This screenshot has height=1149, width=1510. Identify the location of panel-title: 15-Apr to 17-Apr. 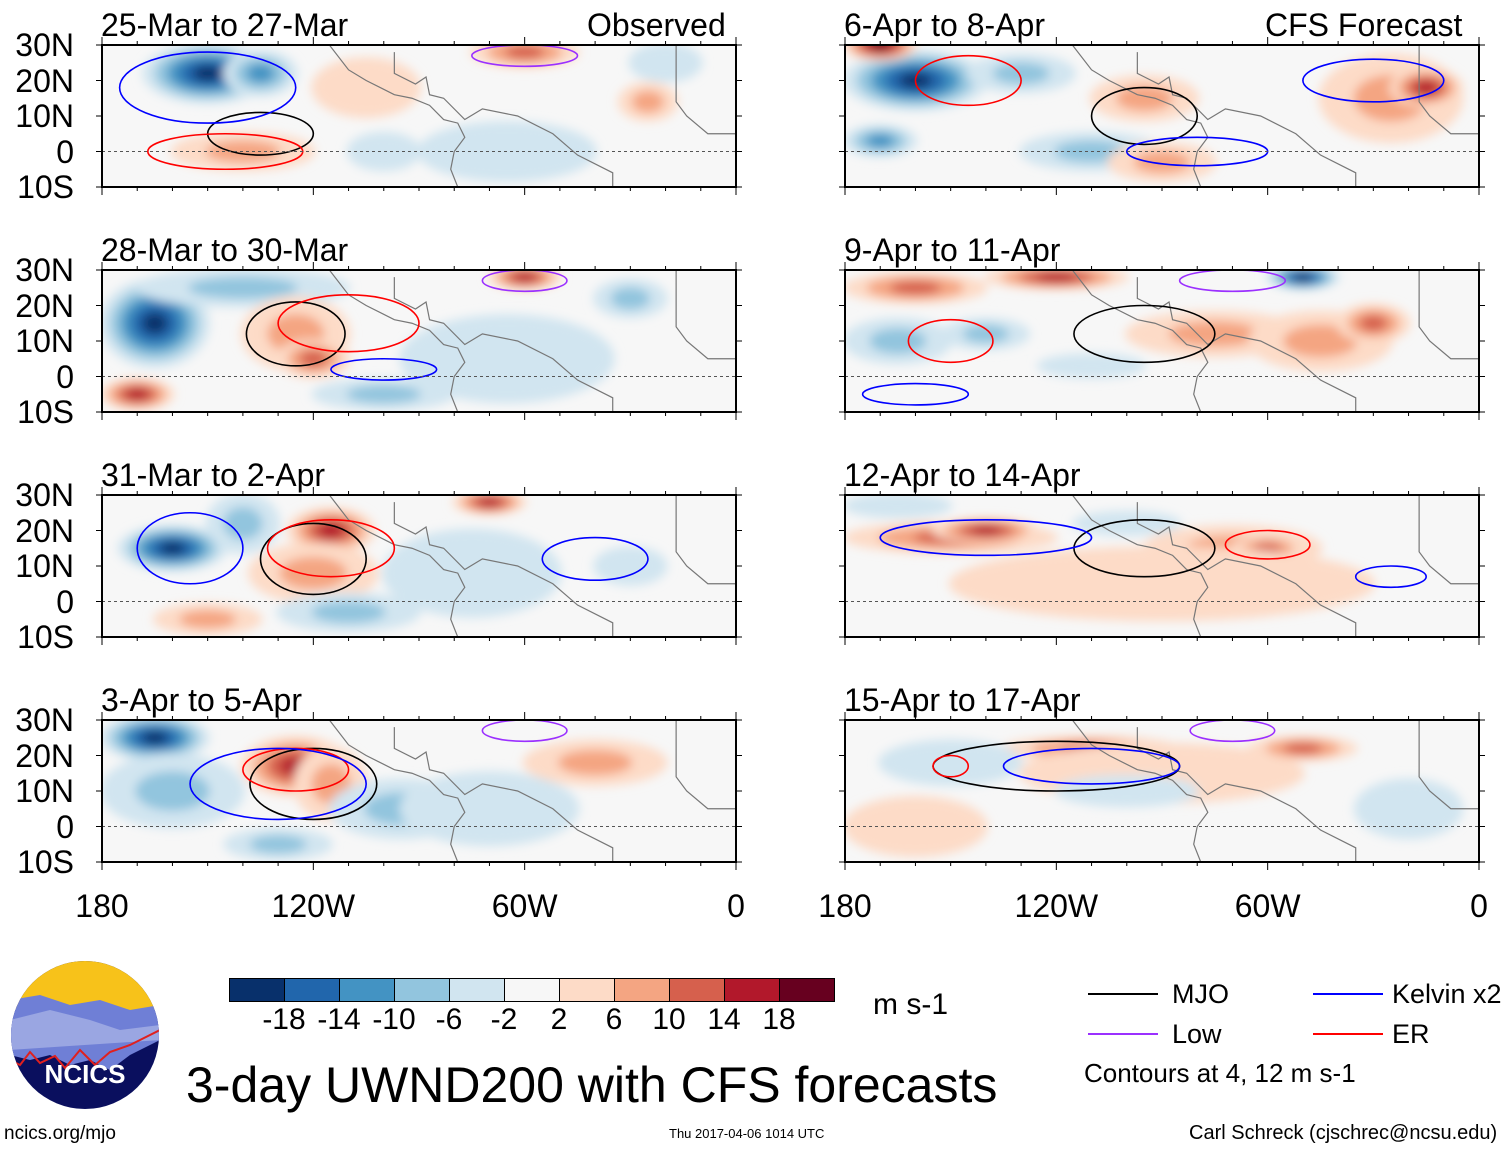
(962, 700).